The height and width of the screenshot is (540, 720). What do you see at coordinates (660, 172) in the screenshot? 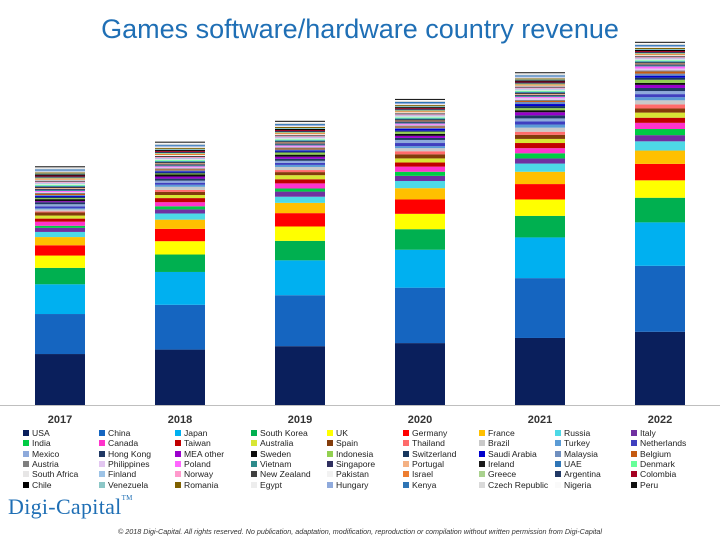
I see `bar-segment-2022-germany` at bounding box center [660, 172].